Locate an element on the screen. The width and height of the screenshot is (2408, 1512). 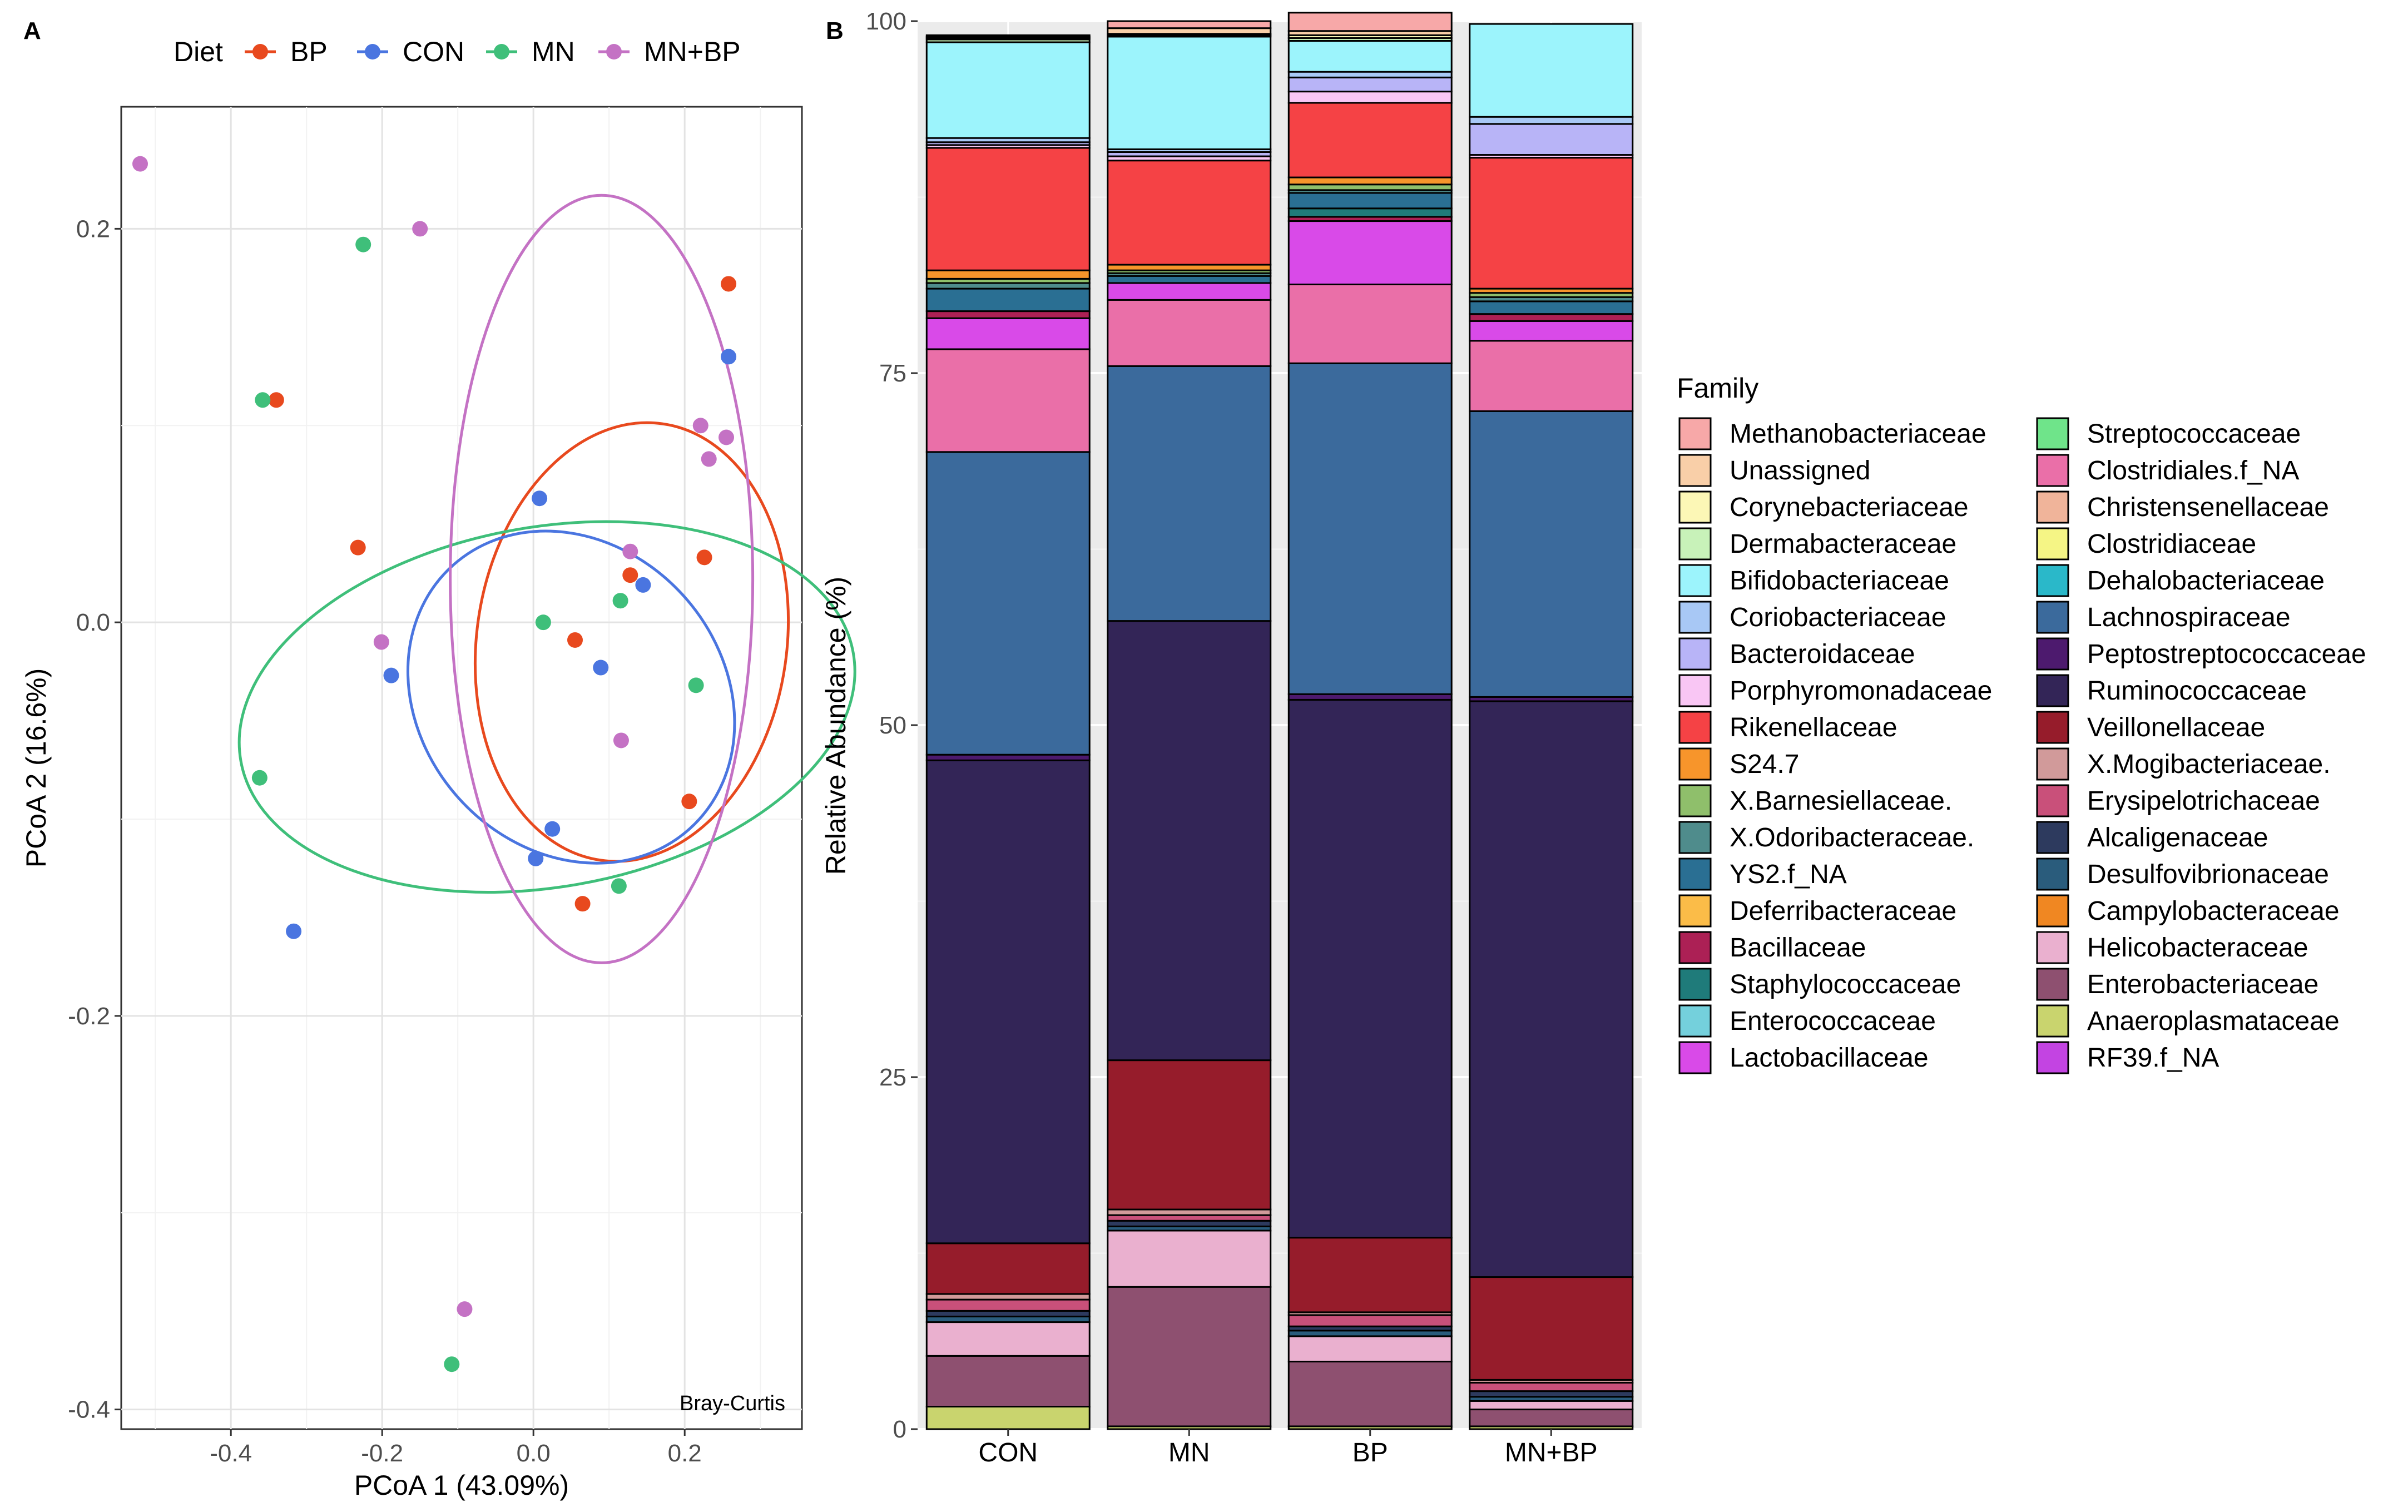
bar-segment-con-anaeroplasmataceae is located at coordinates (1008, 1417).